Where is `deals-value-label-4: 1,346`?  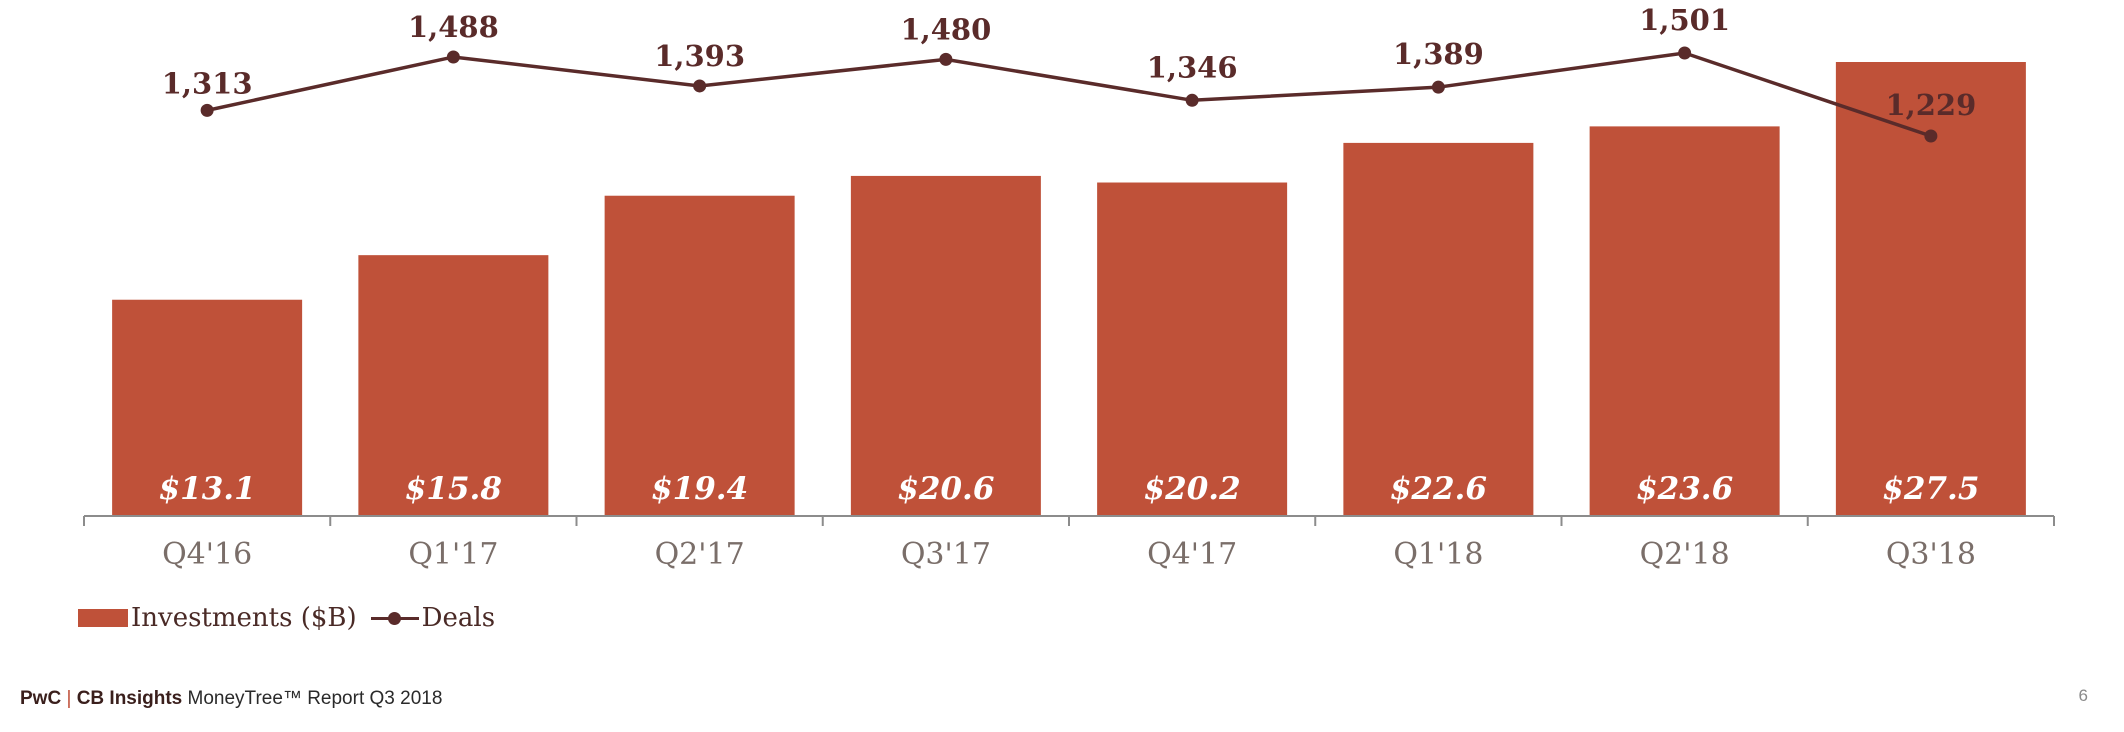
deals-value-label-4: 1,346 is located at coordinates (1192, 67).